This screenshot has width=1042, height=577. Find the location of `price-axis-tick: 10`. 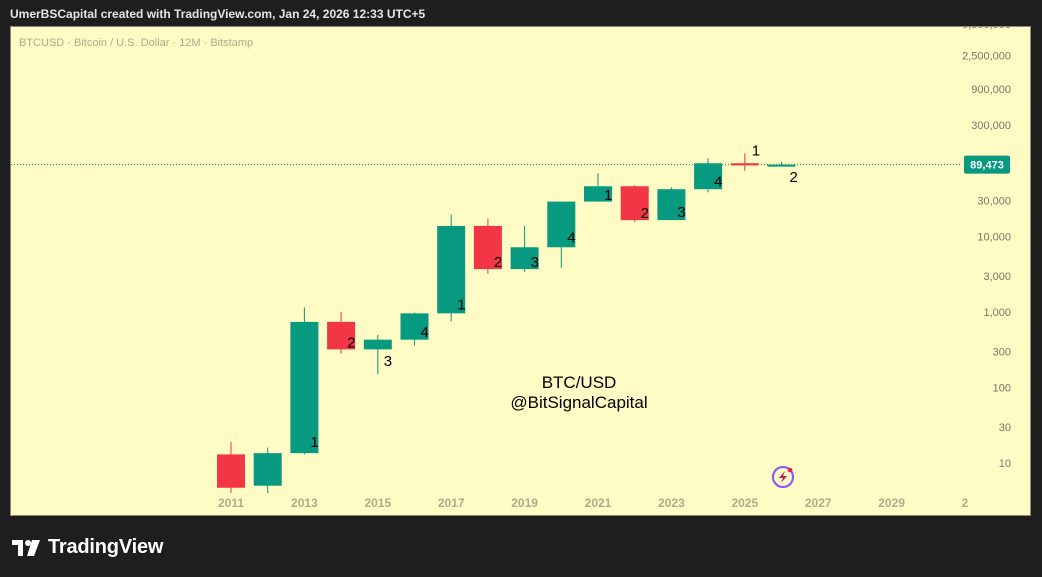

price-axis-tick: 10 is located at coordinates (1005, 464).